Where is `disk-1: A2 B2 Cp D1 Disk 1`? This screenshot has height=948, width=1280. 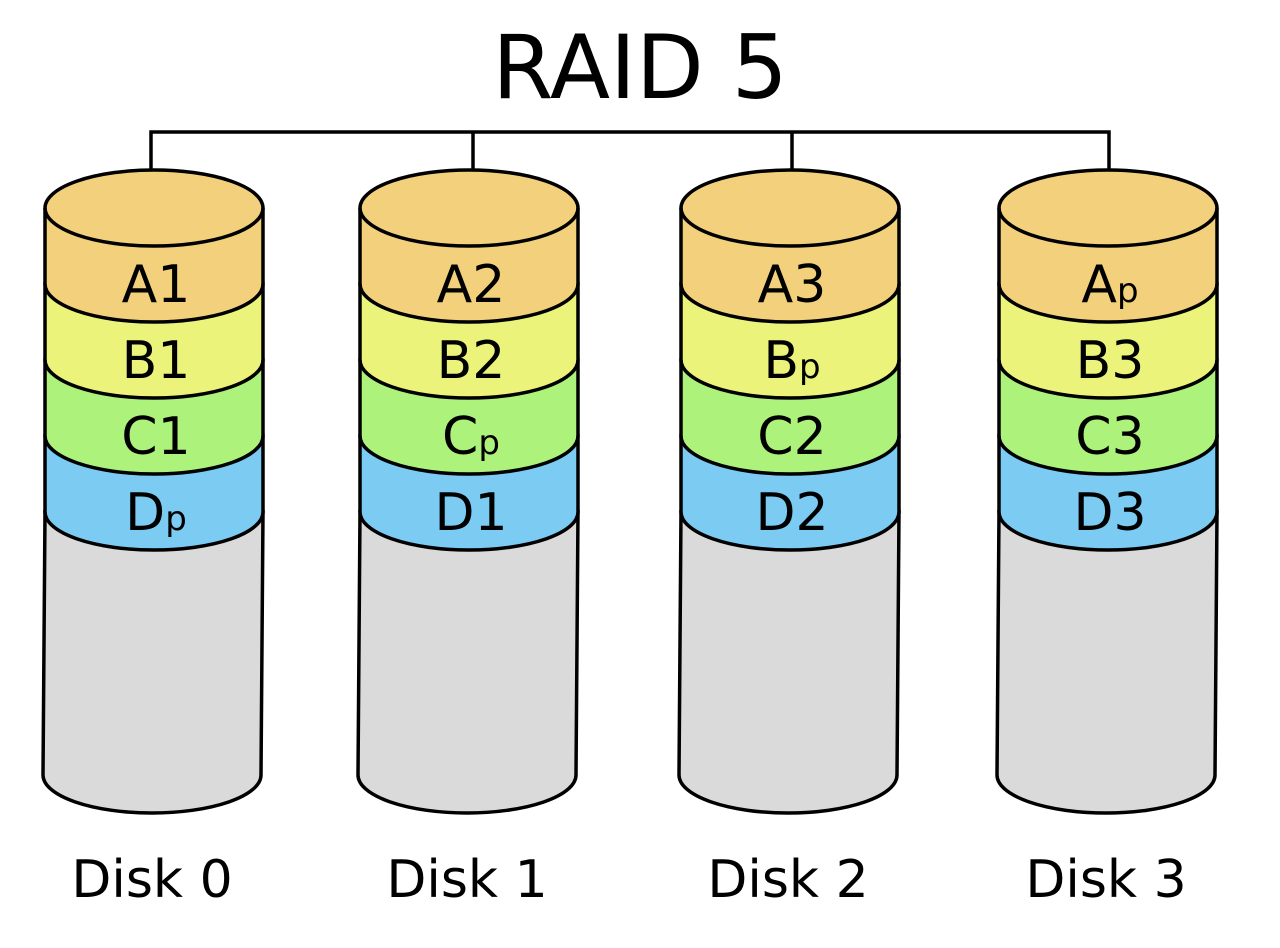
disk-1: A2 B2 Cp D1 Disk 1 is located at coordinates (468, 539).